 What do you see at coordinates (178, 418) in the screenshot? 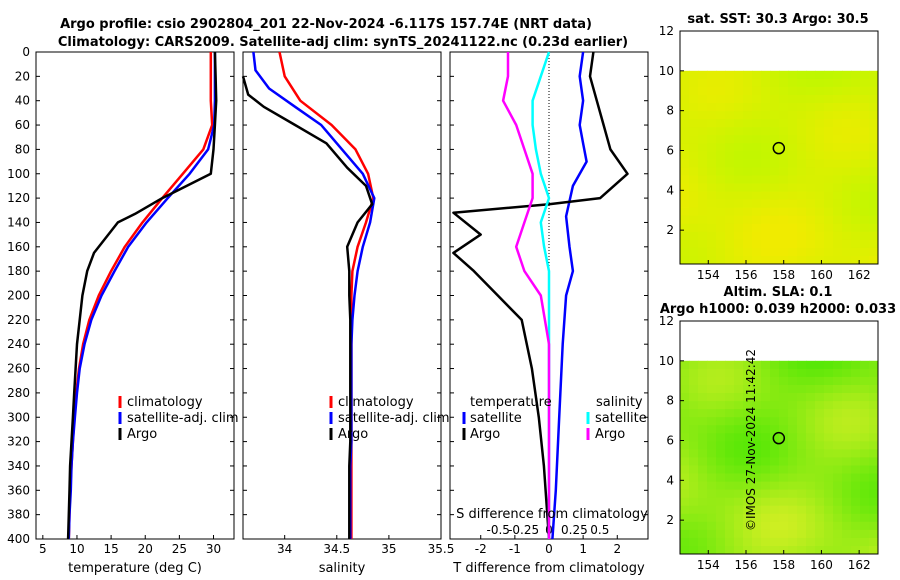
I see `temperature-legend: climatology satellite-adj. clim Argo` at bounding box center [178, 418].